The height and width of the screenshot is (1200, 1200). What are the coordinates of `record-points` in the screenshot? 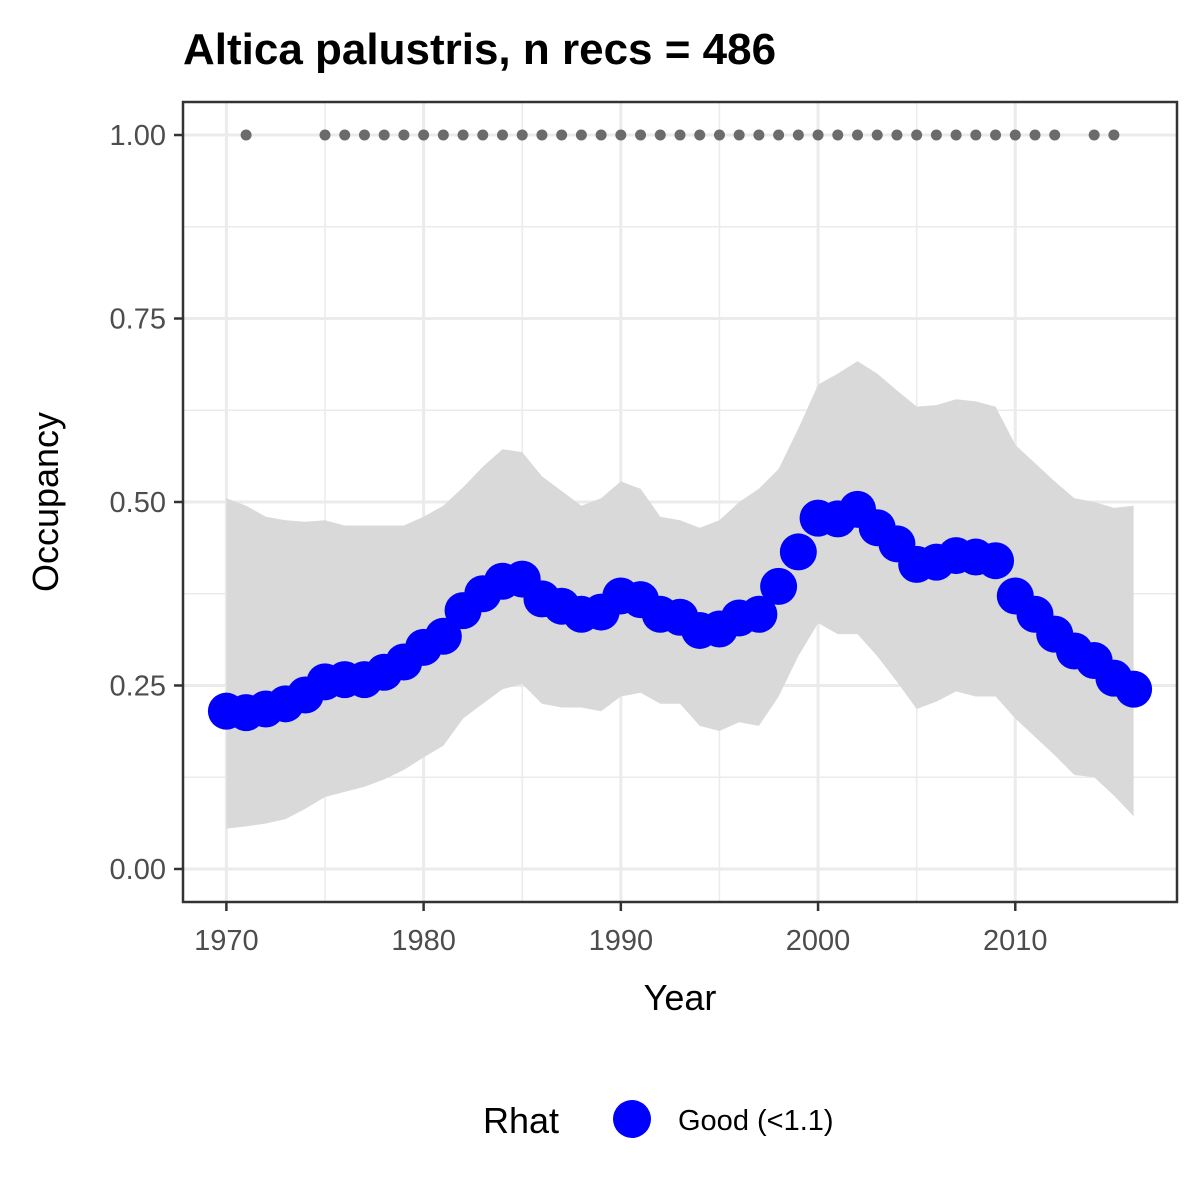 It's located at (680, 135).